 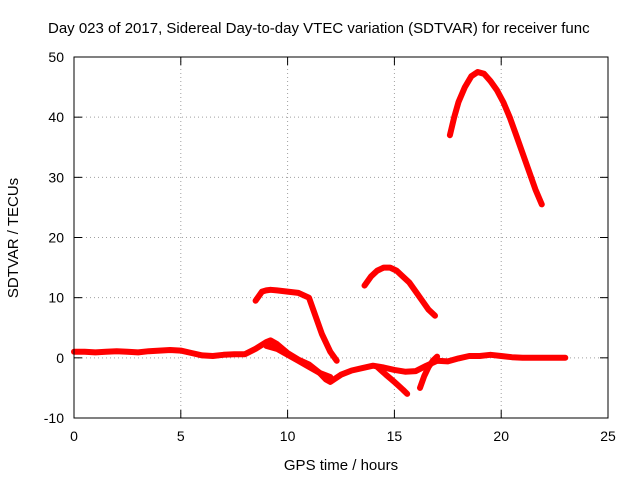 I want to click on x-tick-label: 15, so click(x=395, y=436).